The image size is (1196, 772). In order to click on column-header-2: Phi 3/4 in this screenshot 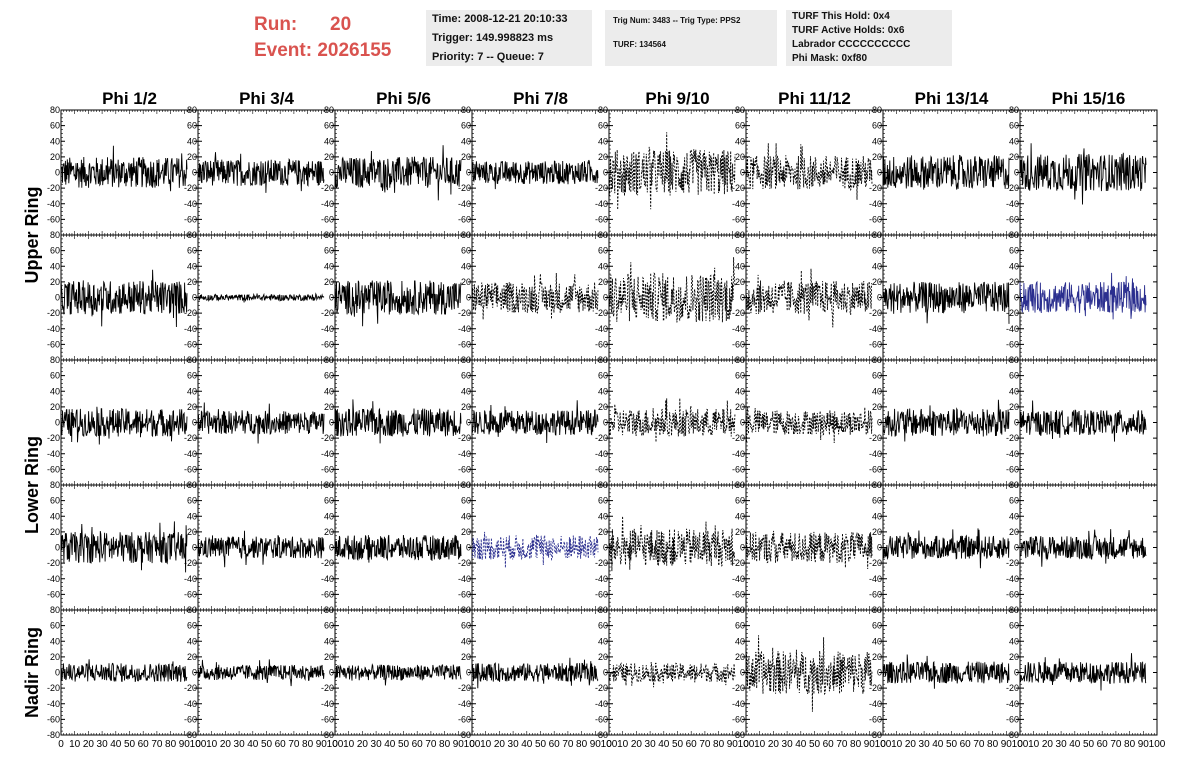, I will do `click(266, 98)`.